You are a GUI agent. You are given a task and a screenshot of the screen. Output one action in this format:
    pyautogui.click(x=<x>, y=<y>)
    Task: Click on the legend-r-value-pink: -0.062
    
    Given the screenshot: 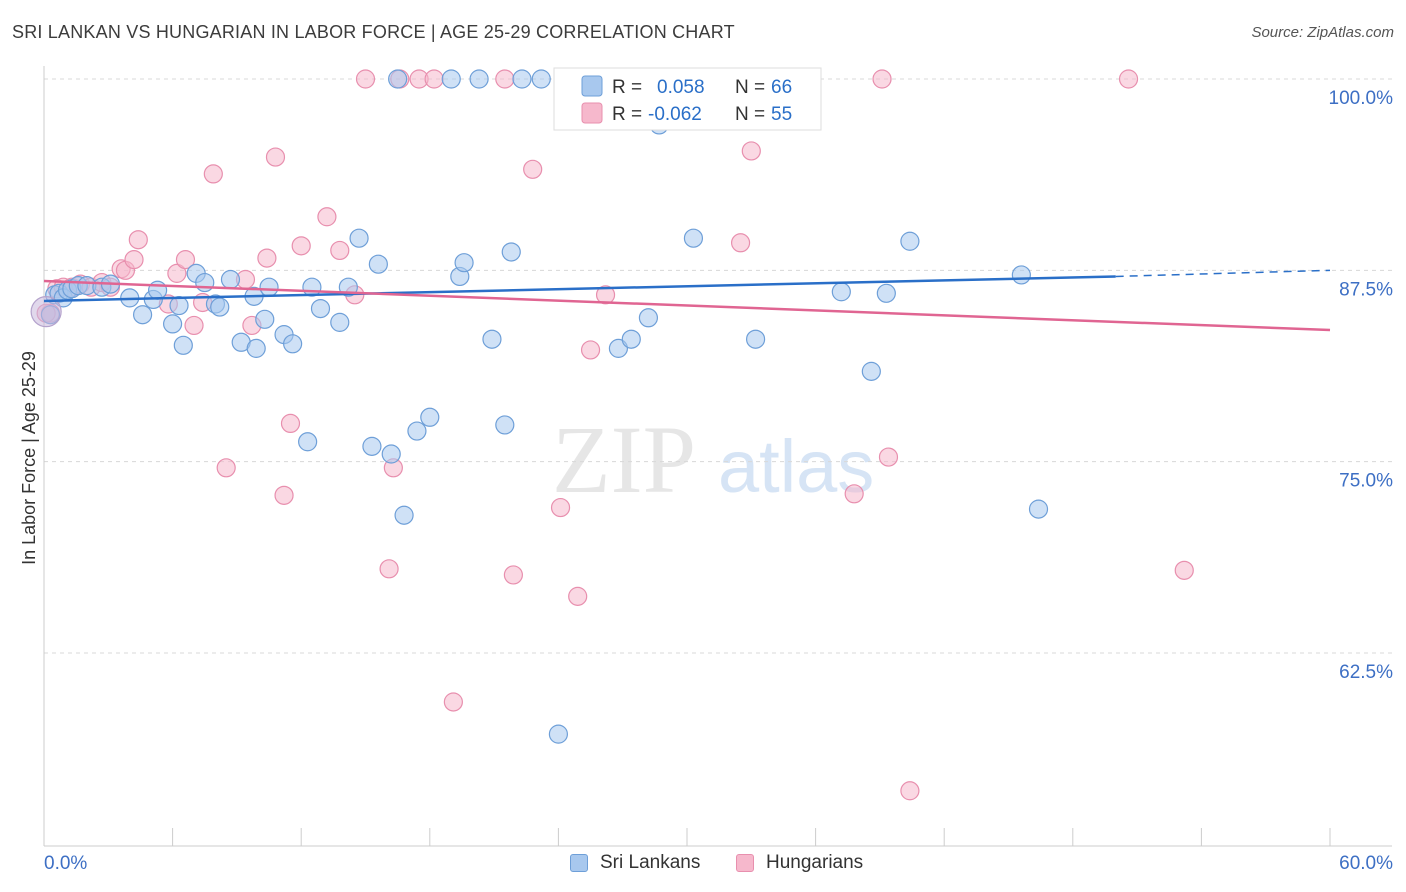 What is the action you would take?
    pyautogui.click(x=675, y=114)
    